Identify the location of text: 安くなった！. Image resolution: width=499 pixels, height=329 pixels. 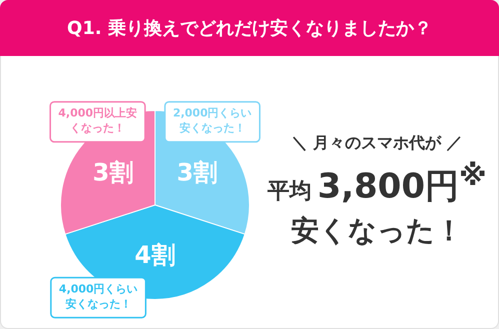
(377, 230).